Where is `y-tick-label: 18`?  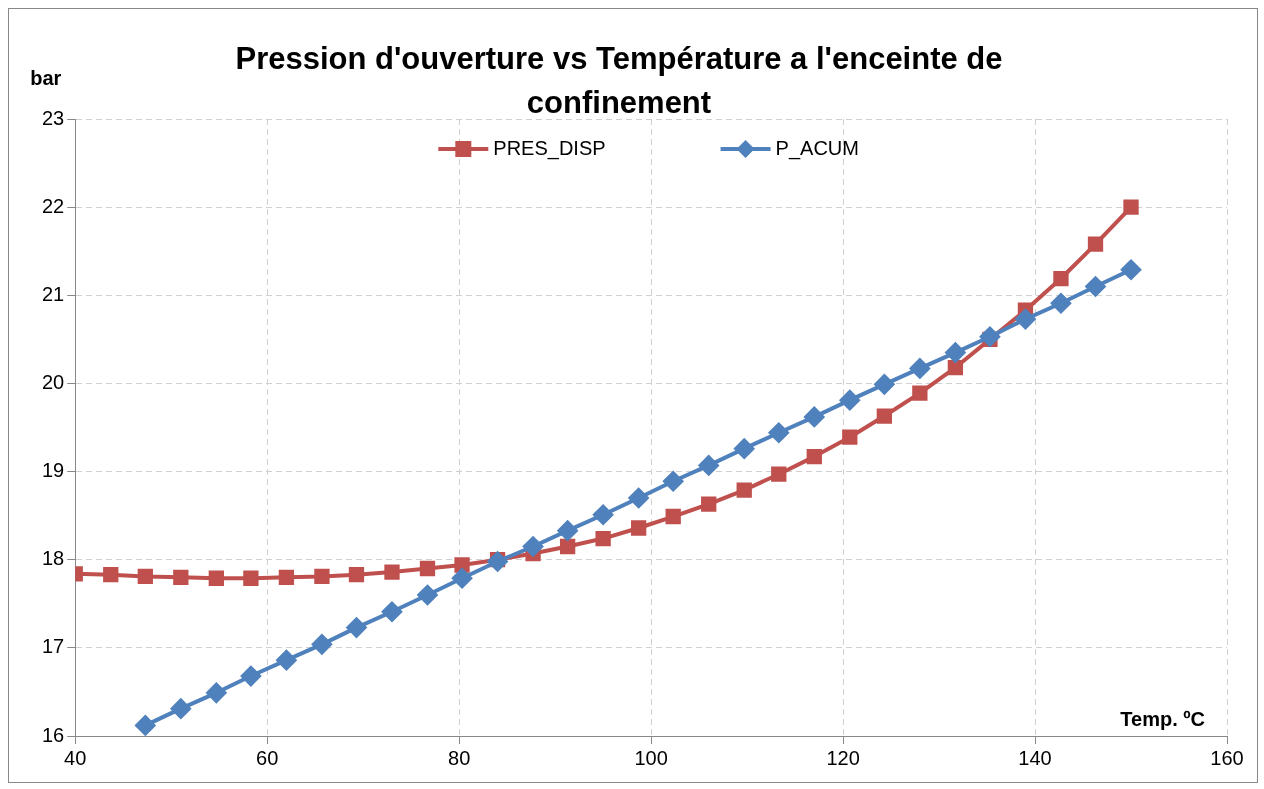 y-tick-label: 18 is located at coordinates (53, 558).